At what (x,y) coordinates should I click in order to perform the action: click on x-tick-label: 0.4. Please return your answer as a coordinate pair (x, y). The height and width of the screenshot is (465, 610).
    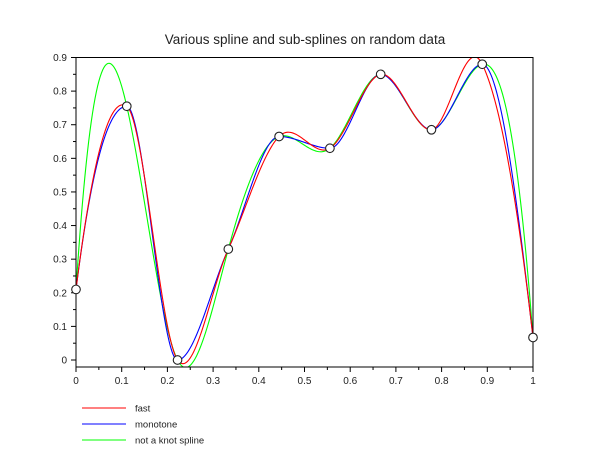
    Looking at the image, I should click on (259, 381).